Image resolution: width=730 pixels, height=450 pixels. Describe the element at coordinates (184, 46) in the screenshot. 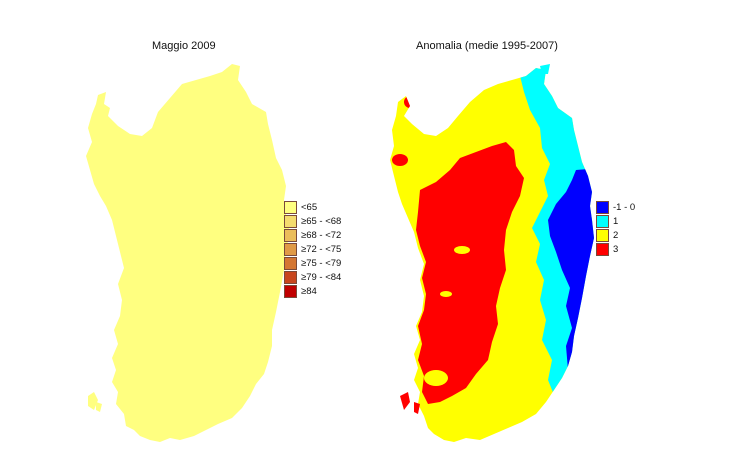

I see `left-map-title: Maggio 2009` at that location.